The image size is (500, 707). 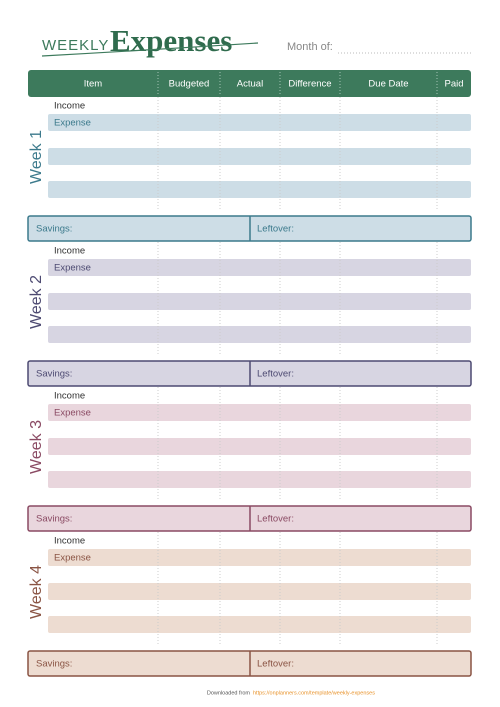 I want to click on week-label: Week 4, so click(x=36, y=592).